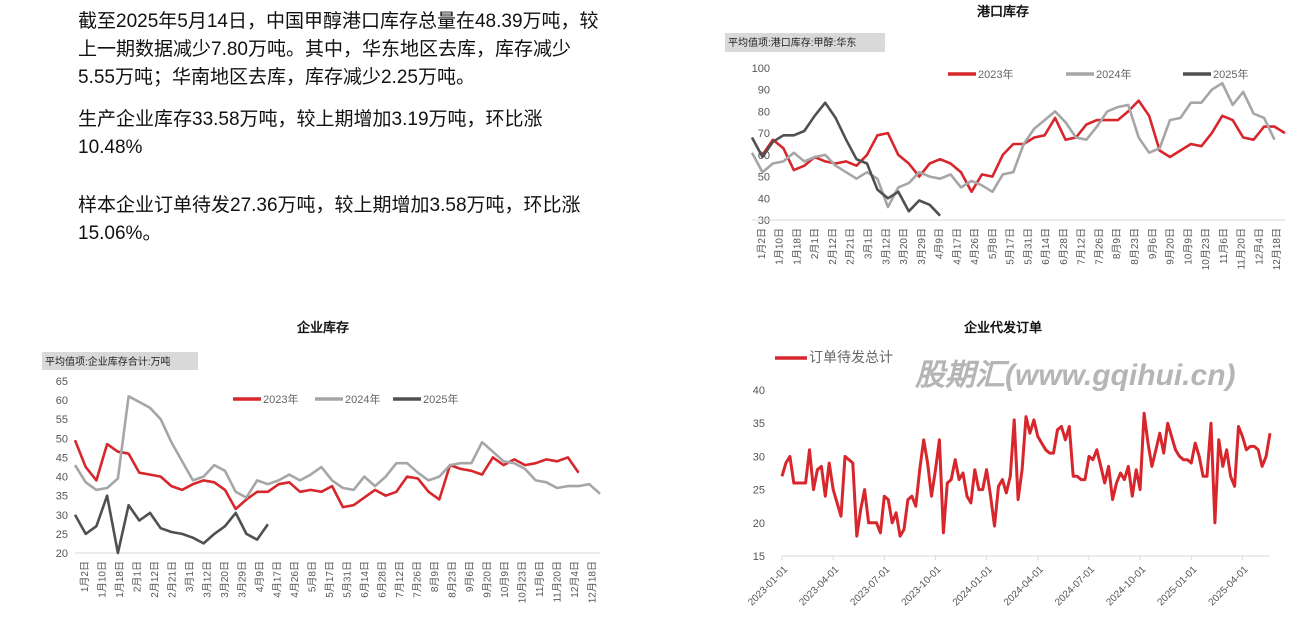 This screenshot has height=618, width=1310. Describe the element at coordinates (792, 42) in the screenshot. I see `field-tag-label: 平均值项:港口库存:甲醇:华东` at that location.